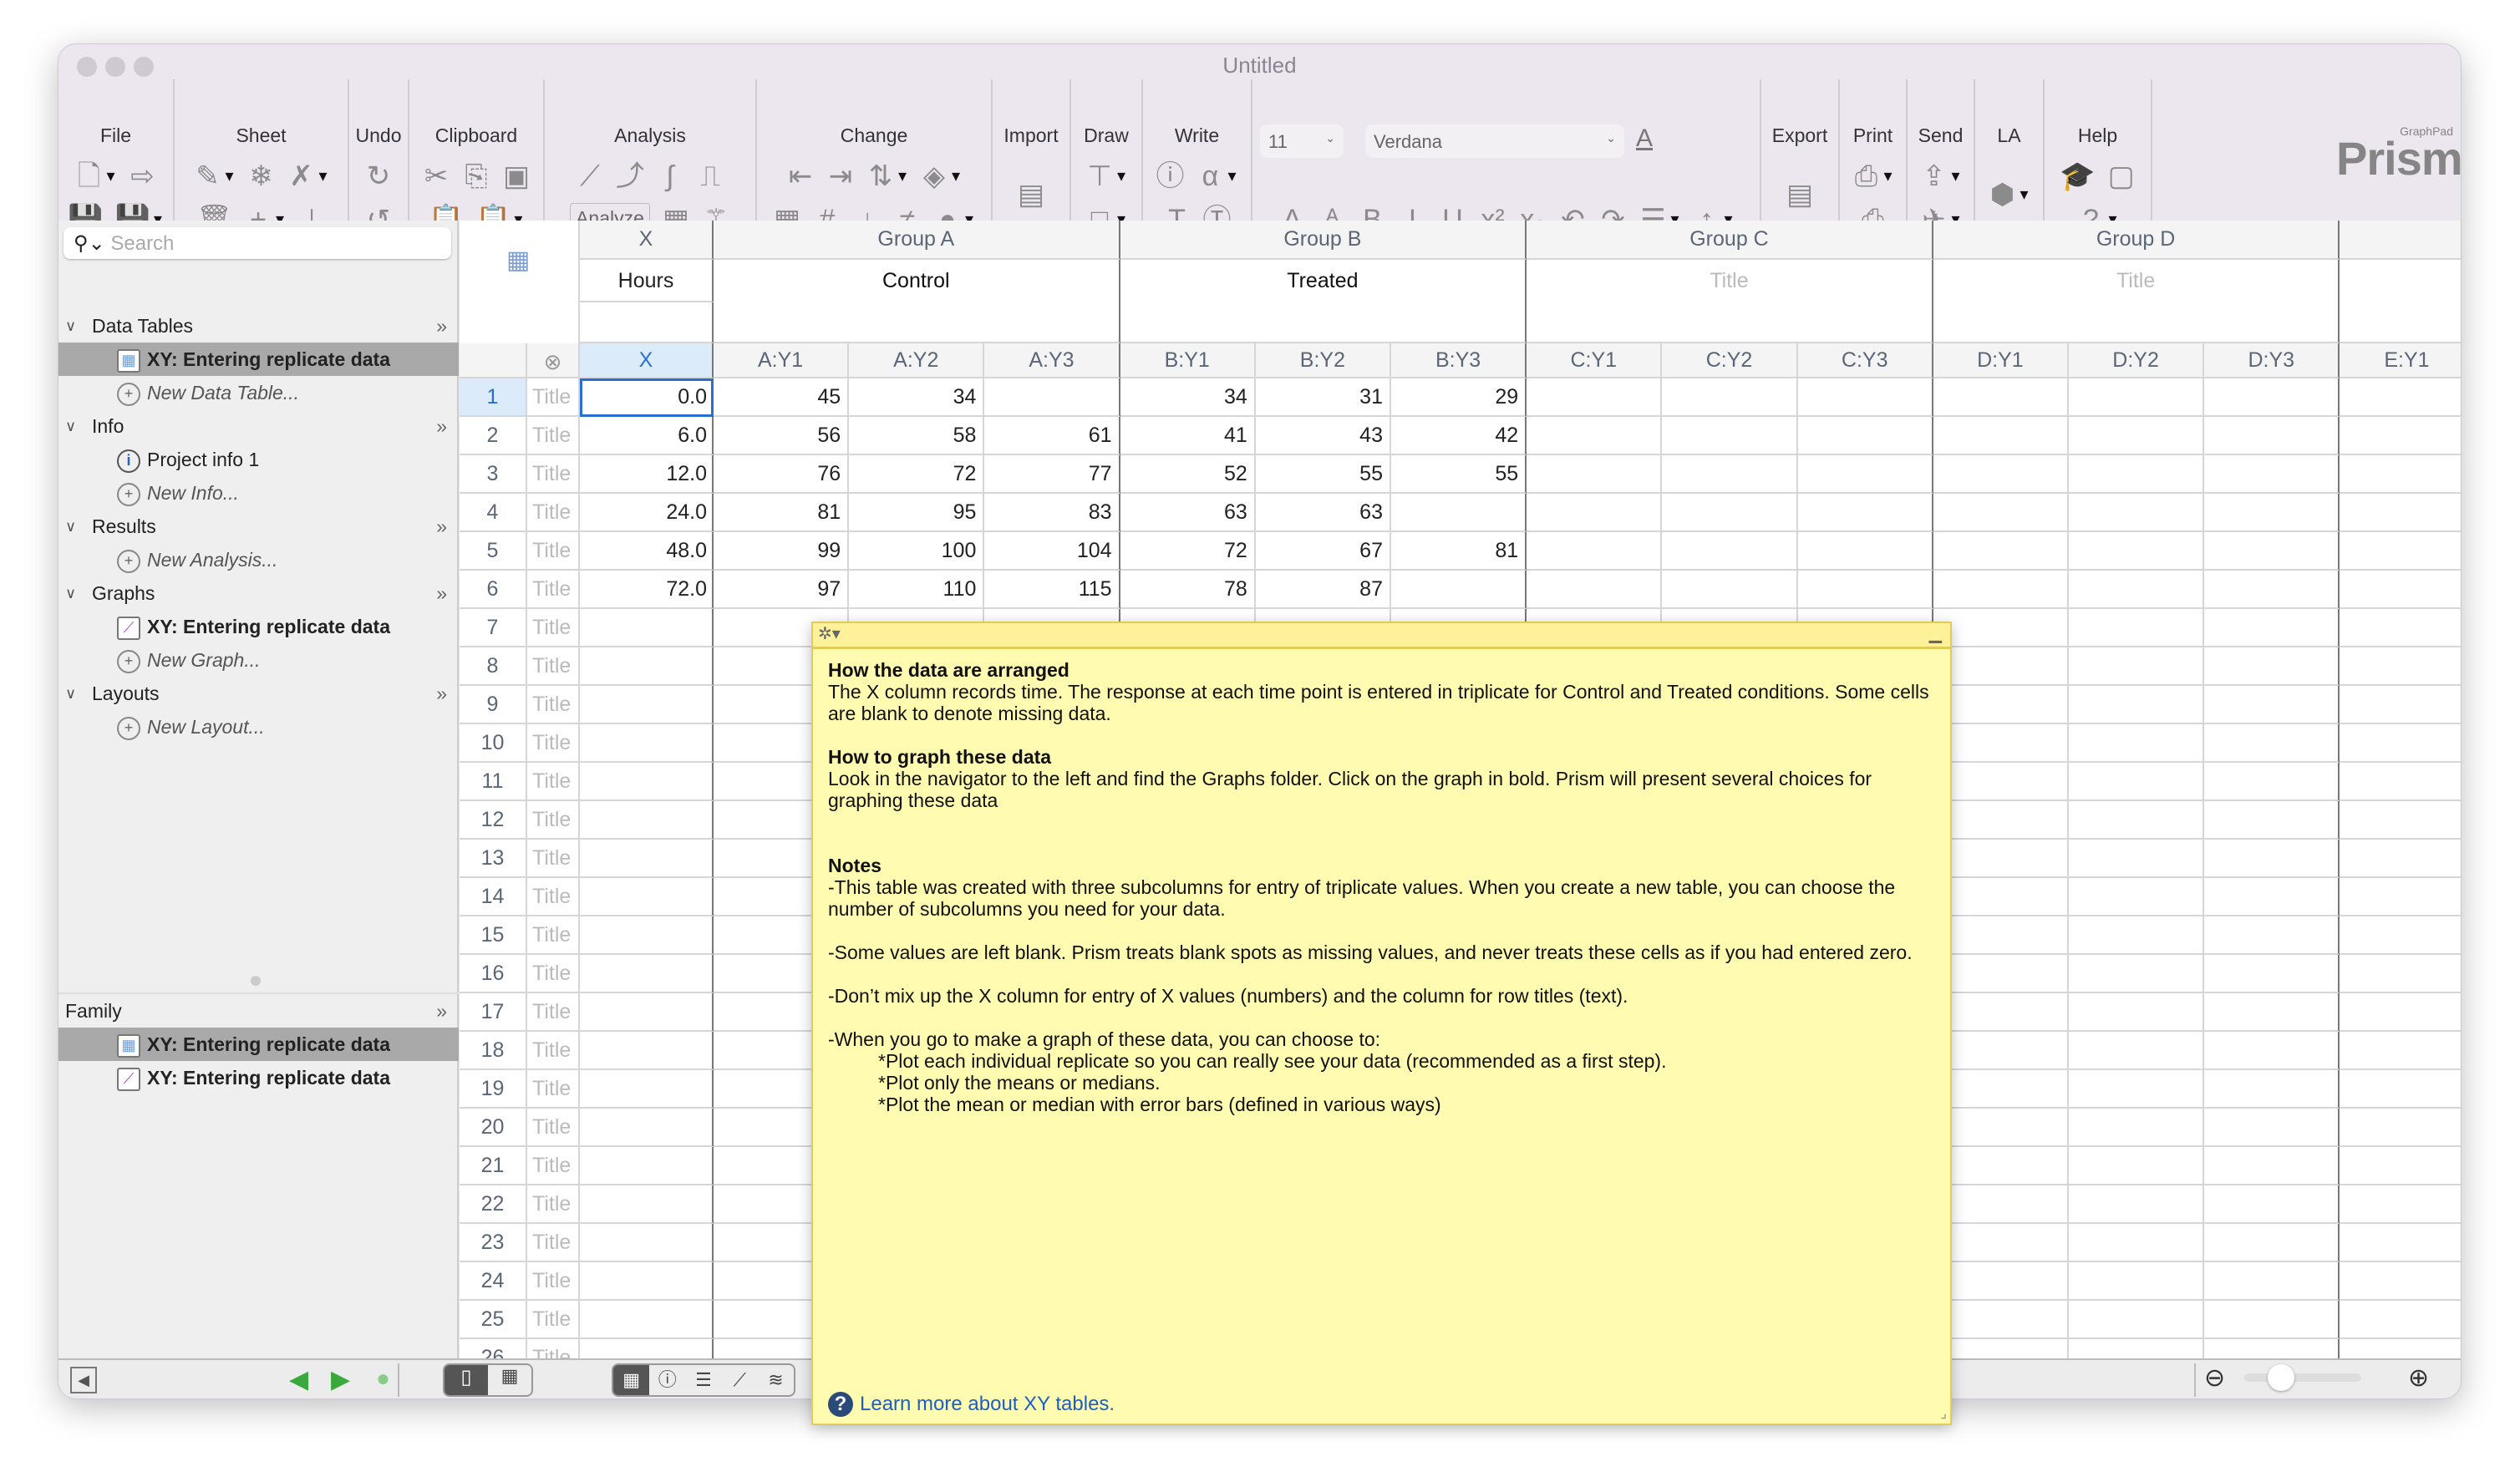 Image resolution: width=2520 pixels, height=1472 pixels. I want to click on y-value-cell: 115, so click(1052, 590).